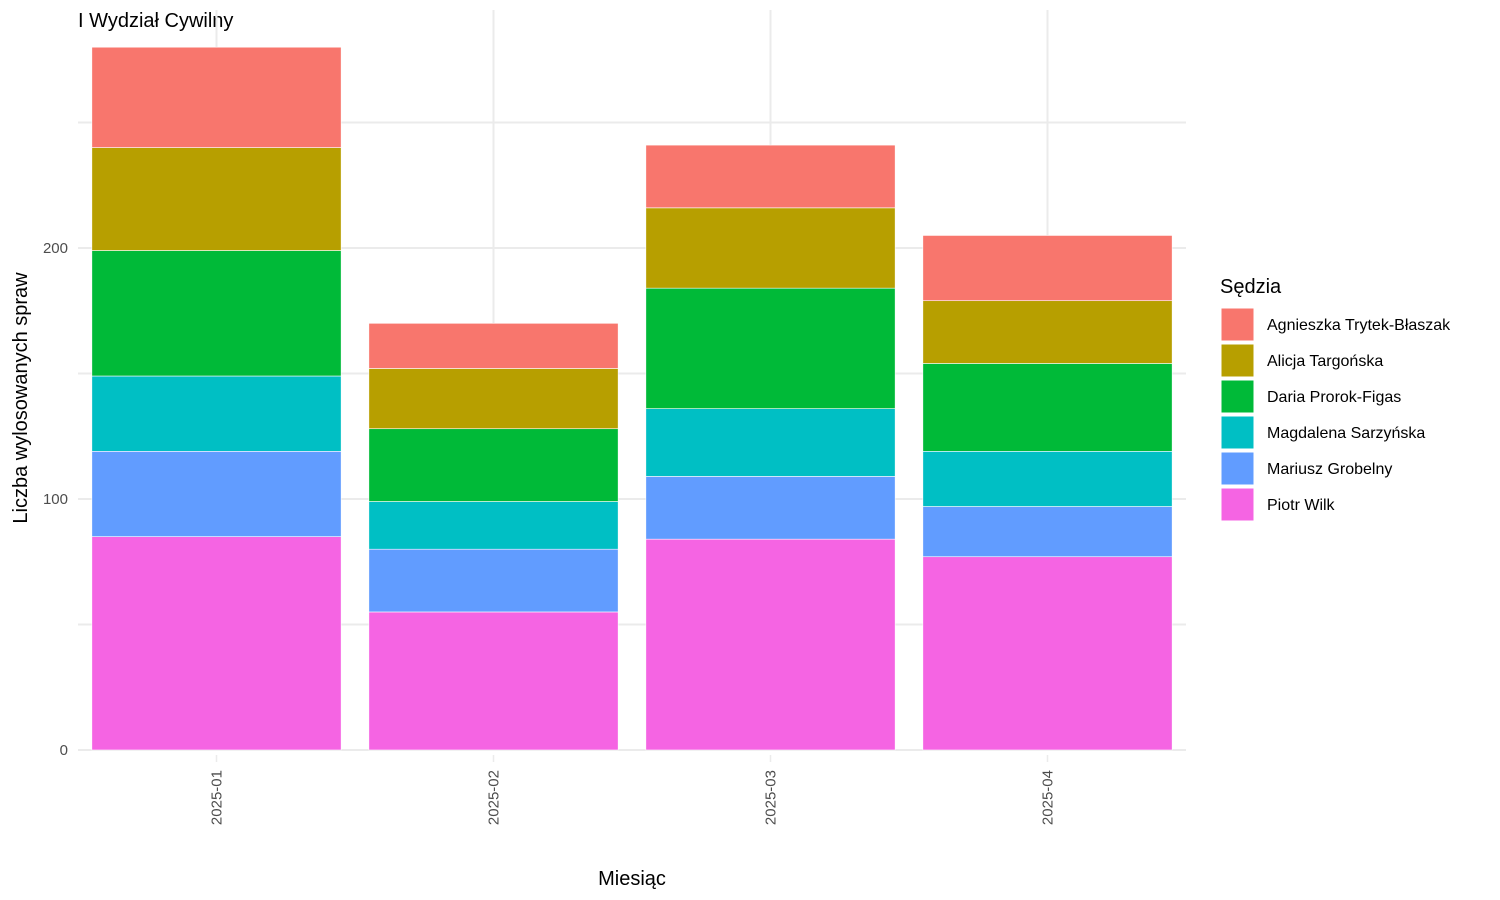 The height and width of the screenshot is (900, 1500). Describe the element at coordinates (771, 797) in the screenshot. I see `x-tick-label: 2025-03` at that location.